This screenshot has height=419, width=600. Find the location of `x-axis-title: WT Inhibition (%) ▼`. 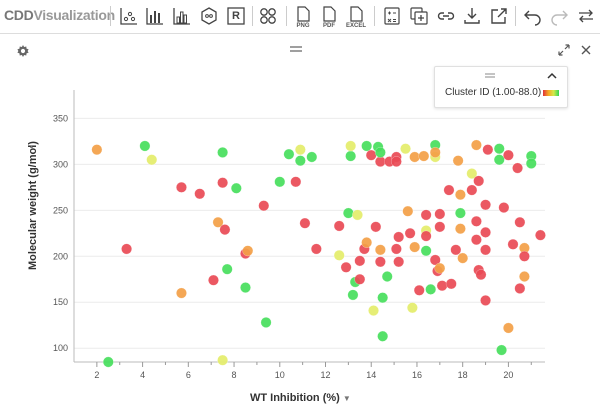

x-axis-title: WT Inhibition (%) ▼ is located at coordinates (300, 398).